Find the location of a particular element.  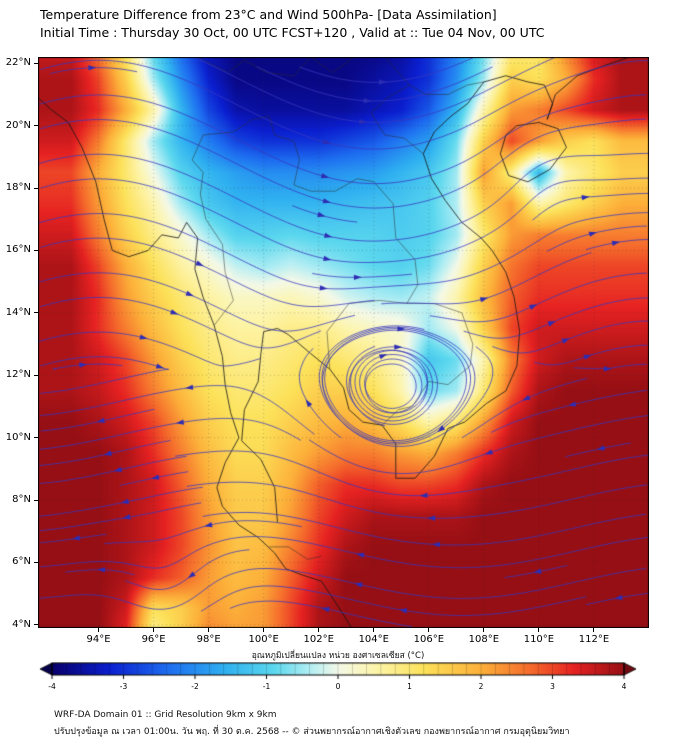

y-tick-label: 8°N is located at coordinates (21, 500).